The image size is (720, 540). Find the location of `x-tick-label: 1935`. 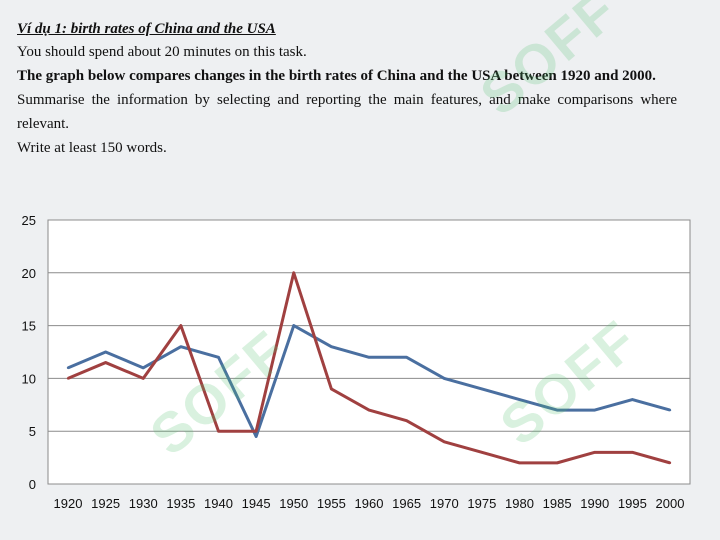

x-tick-label: 1935 is located at coordinates (180, 503).